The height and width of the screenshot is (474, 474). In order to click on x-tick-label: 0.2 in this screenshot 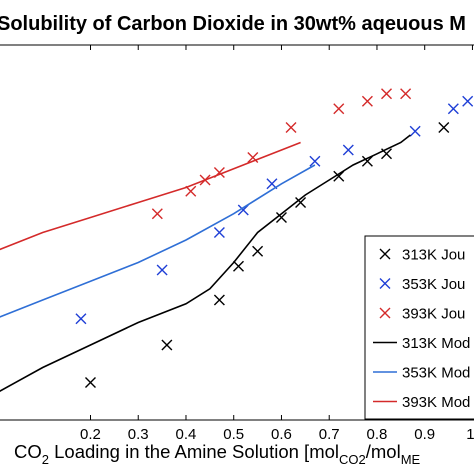, I will do `click(90, 434)`.